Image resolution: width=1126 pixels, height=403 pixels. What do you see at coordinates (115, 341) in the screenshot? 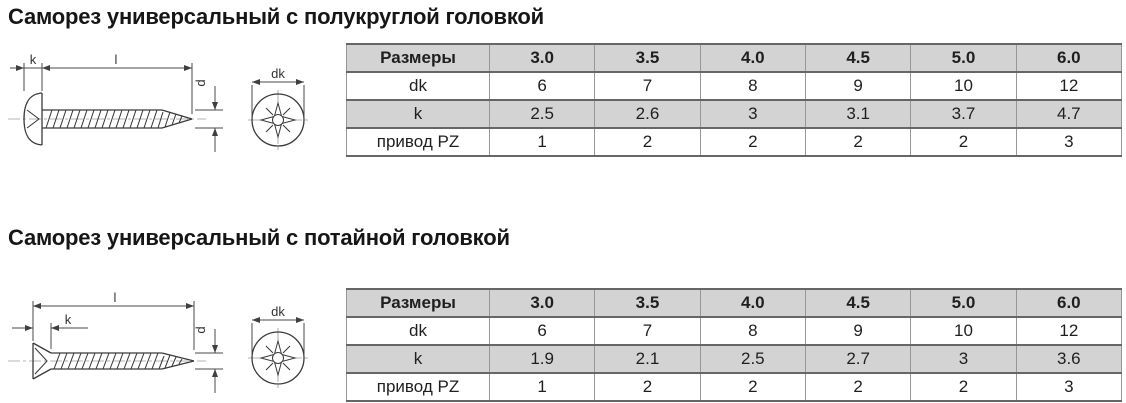
I see `screw-side-view: l k d` at bounding box center [115, 341].